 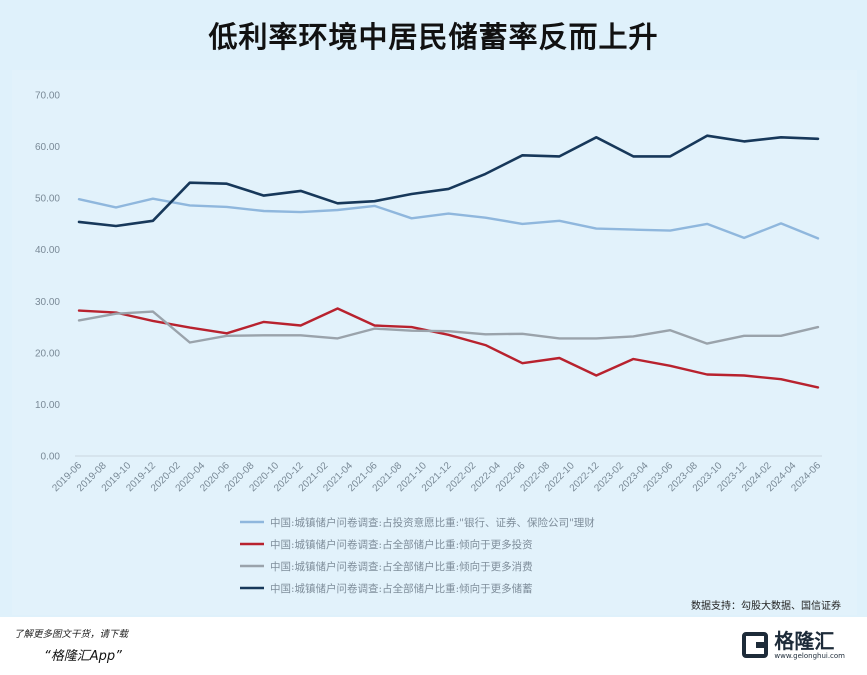 I want to click on legend-label: 中国:城镇储户问卷调查:占全部储户比重:倾向于更多储蓄, so click(x=401, y=588).